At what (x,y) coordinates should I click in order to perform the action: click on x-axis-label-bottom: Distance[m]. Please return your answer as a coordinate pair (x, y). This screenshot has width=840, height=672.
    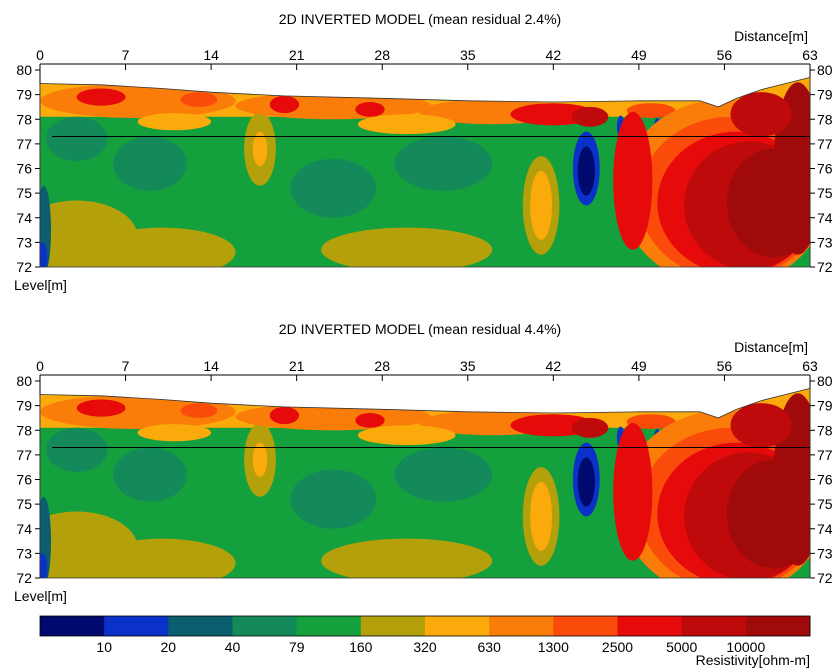
    Looking at the image, I should click on (771, 347).